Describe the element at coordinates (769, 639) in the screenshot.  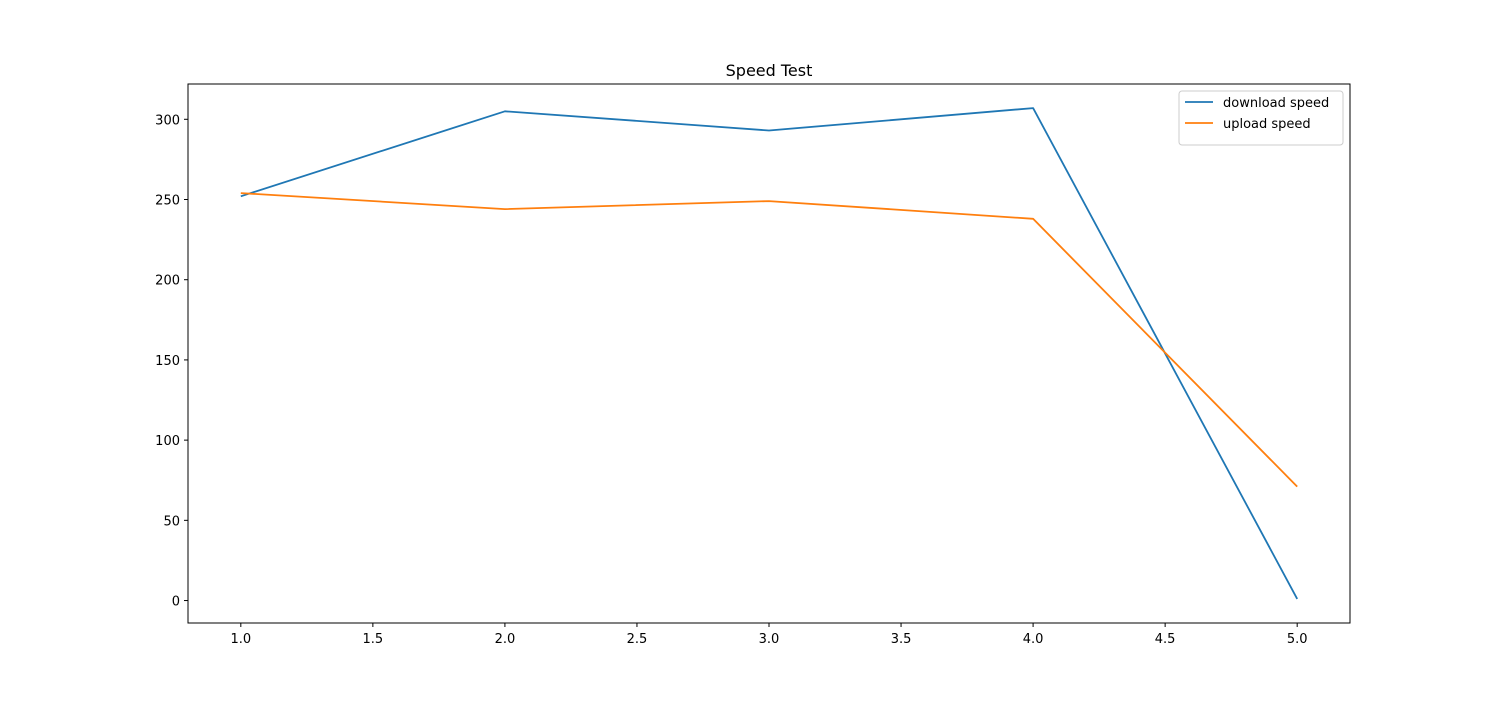
I see `x-tick-label: 3.0` at that location.